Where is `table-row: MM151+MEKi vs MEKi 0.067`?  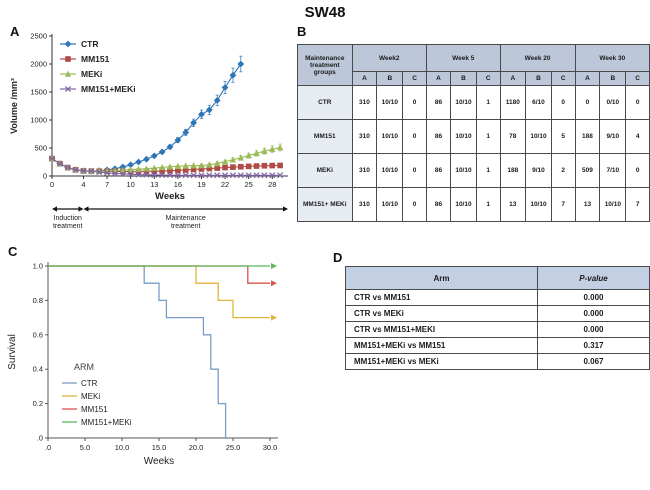 table-row: MM151+MEKi vs MEKi 0.067 is located at coordinates (497, 361).